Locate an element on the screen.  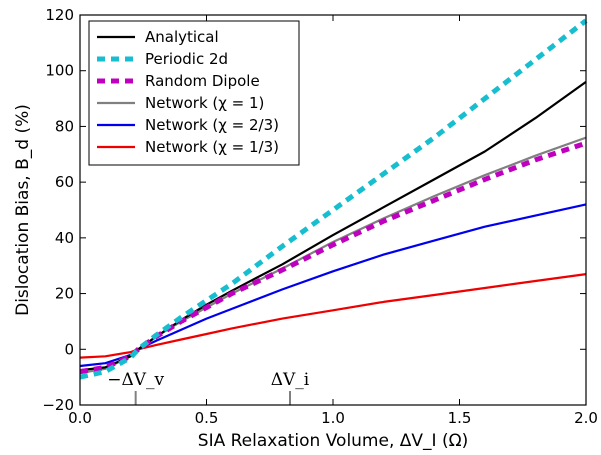
y-tick-label: −20 is located at coordinates (58, 405).